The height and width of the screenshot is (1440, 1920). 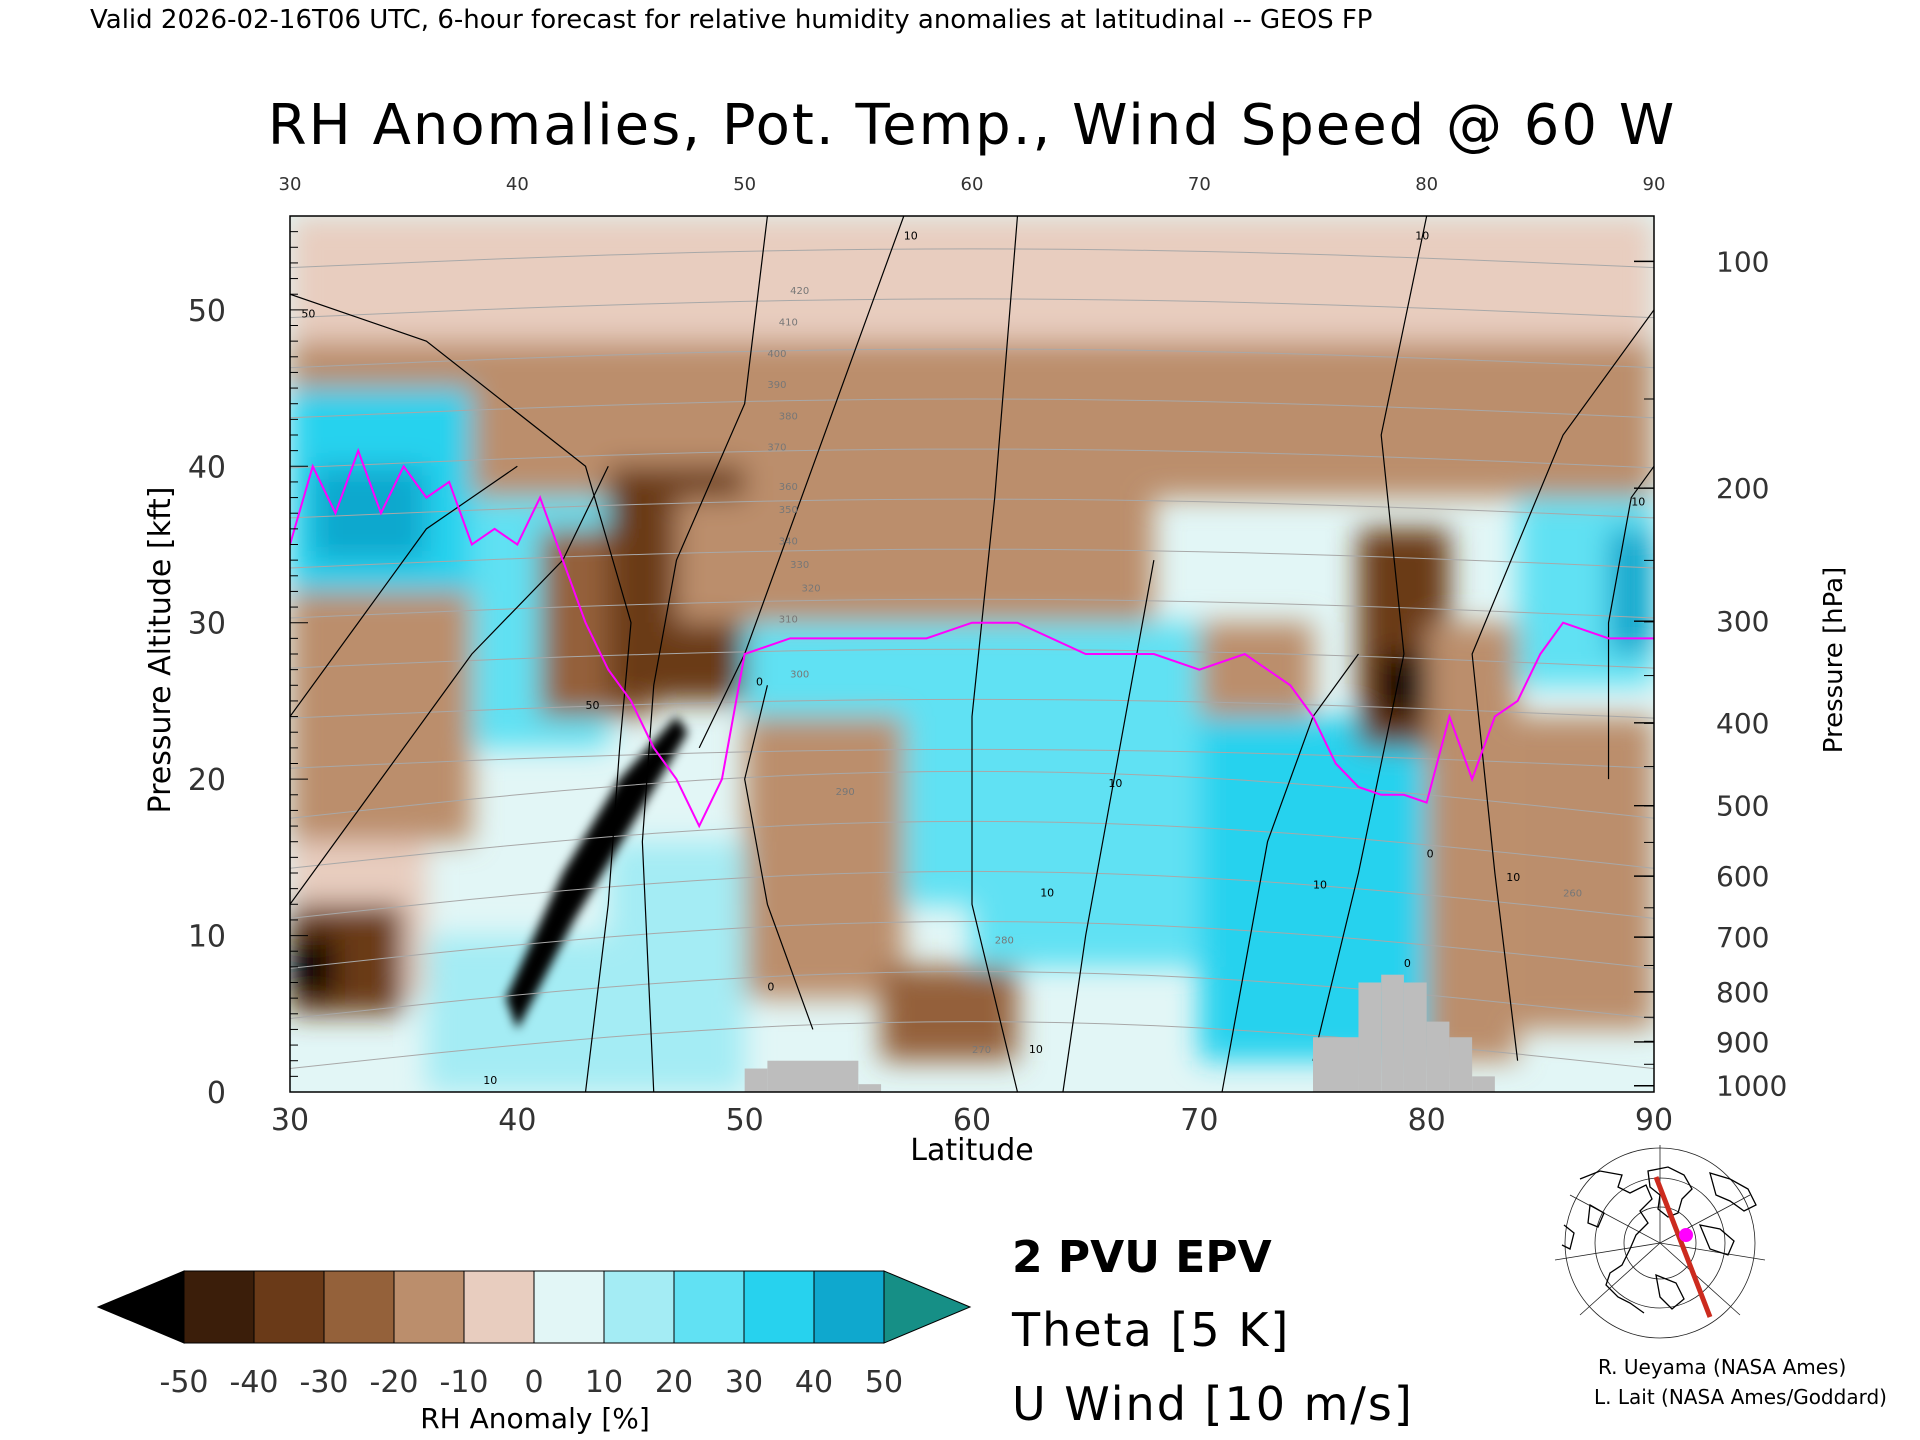 I want to click on x-top-tick-80: 80, so click(x=1426, y=184).